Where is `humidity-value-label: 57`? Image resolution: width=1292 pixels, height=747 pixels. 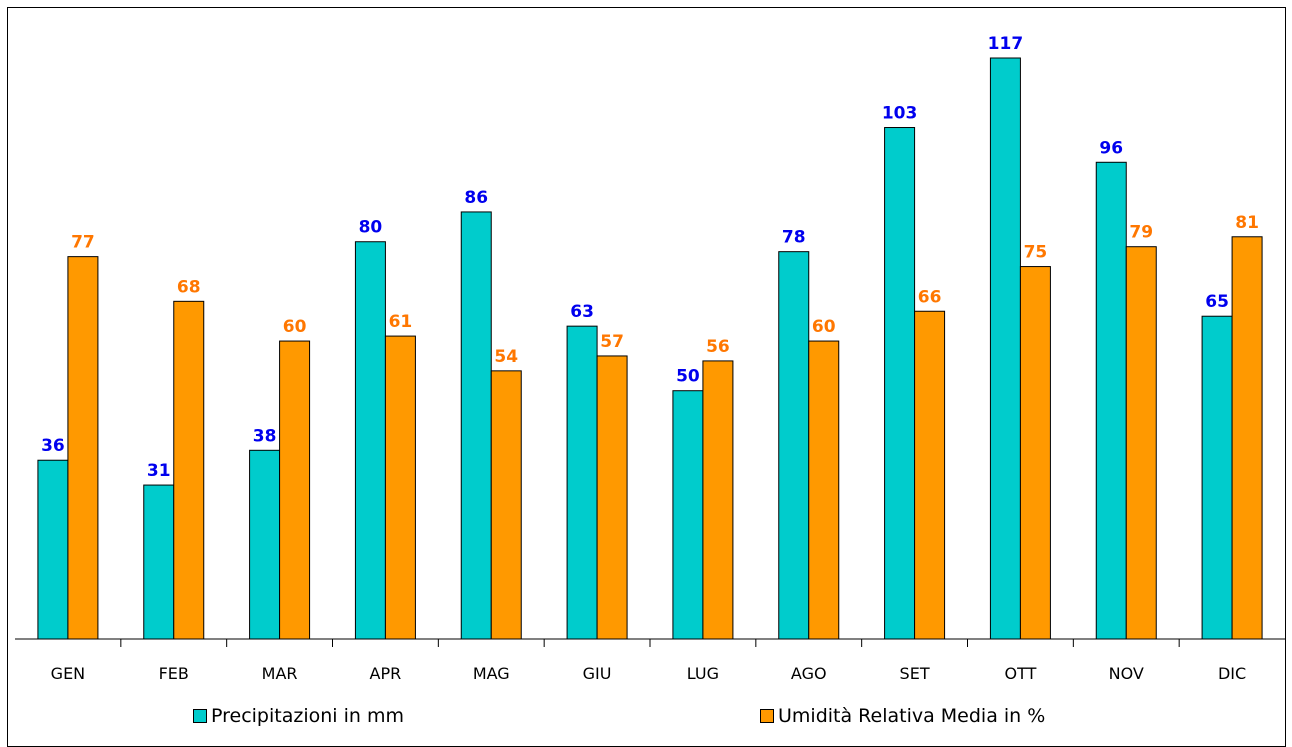
humidity-value-label: 57 is located at coordinates (612, 342).